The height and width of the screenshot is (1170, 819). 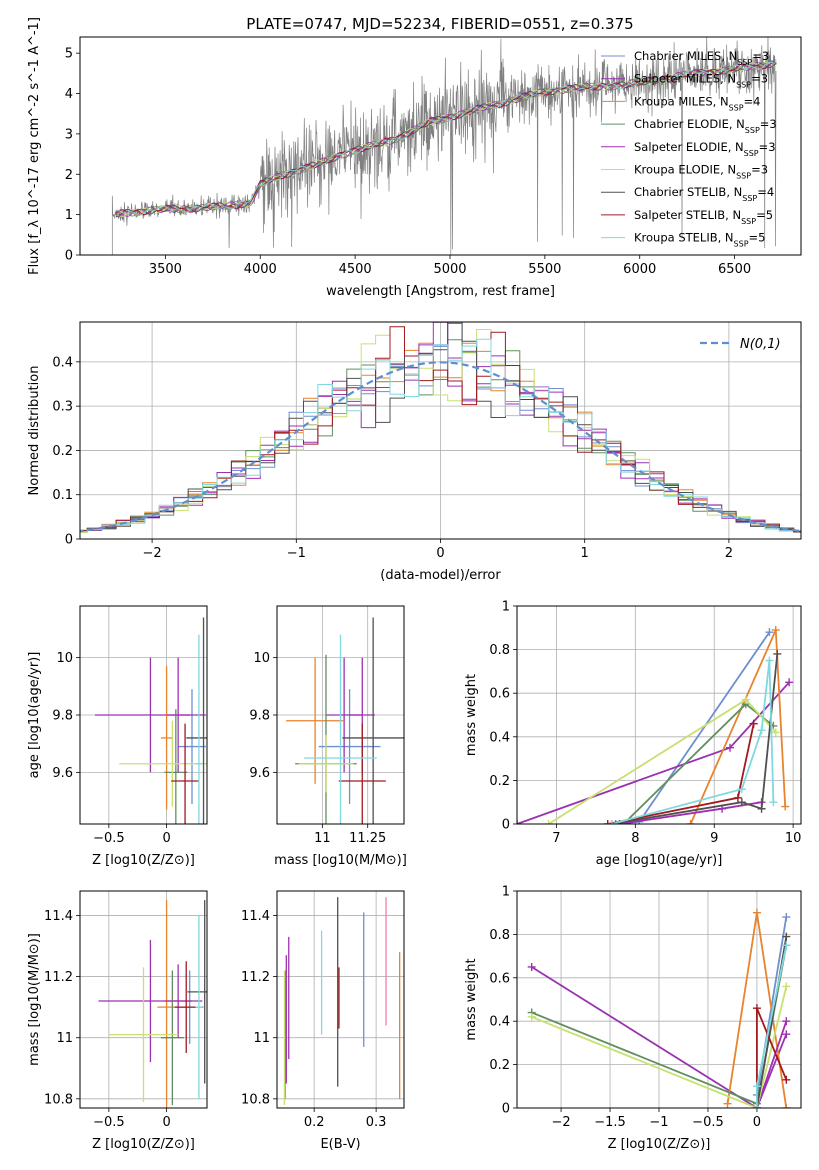 I want to click on x-axis-label: age [log10(age/yr)], so click(x=659, y=860).